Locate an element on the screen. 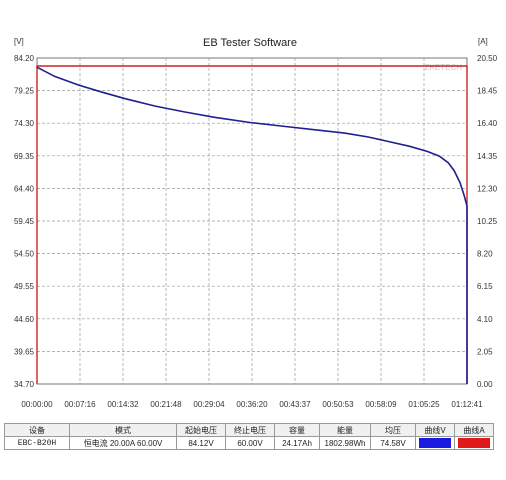 Image resolution: width=506 pixels, height=480 pixels. right-y-tick-label: 2.05 is located at coordinates (485, 351).